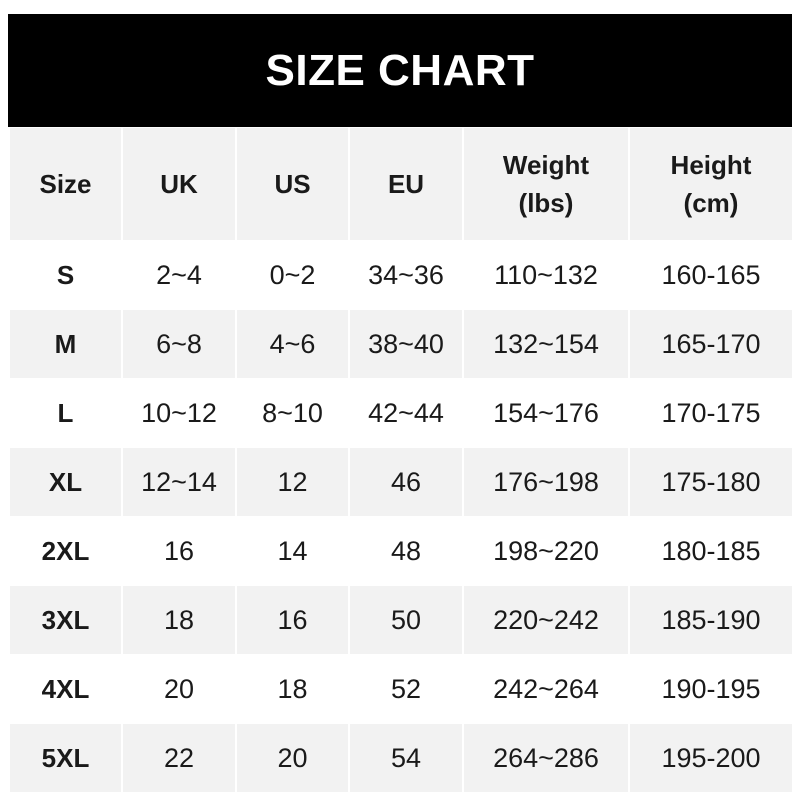 This screenshot has width=800, height=800. I want to click on table-row: XL 12~14 12 46 176~198 175-180, so click(401, 482).